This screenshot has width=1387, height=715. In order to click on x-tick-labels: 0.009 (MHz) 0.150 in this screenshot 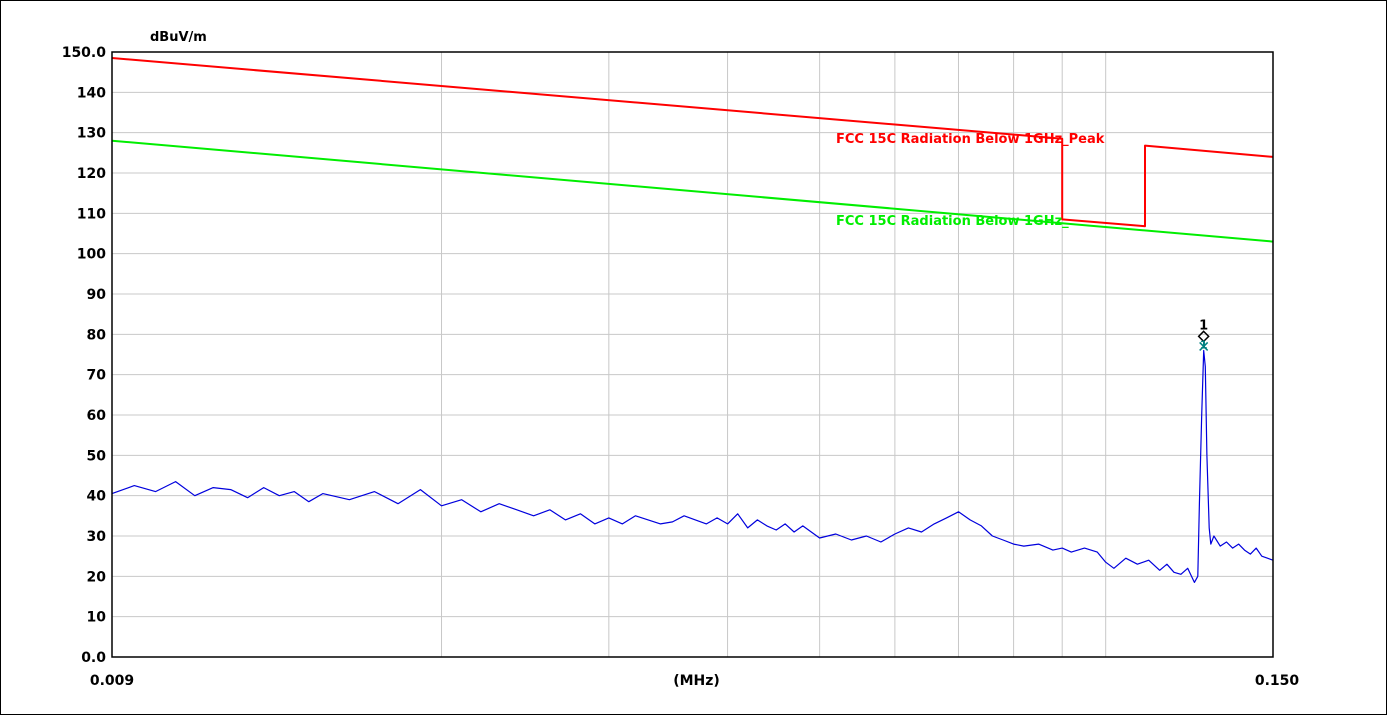, I will do `click(695, 681)`.